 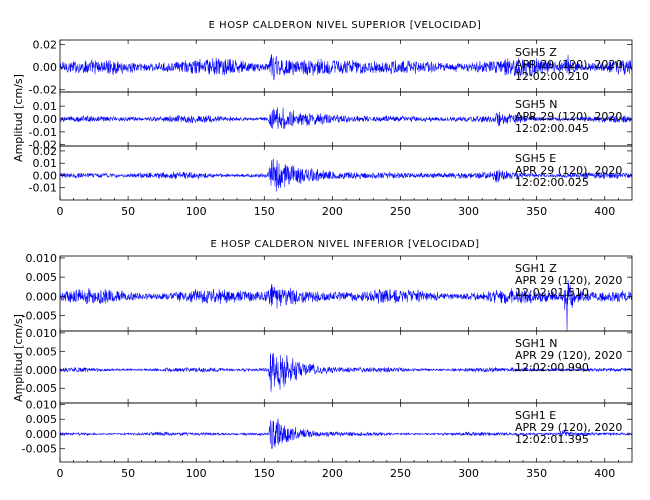 I want to click on time-label: 12:02:00.045, so click(x=552, y=128).